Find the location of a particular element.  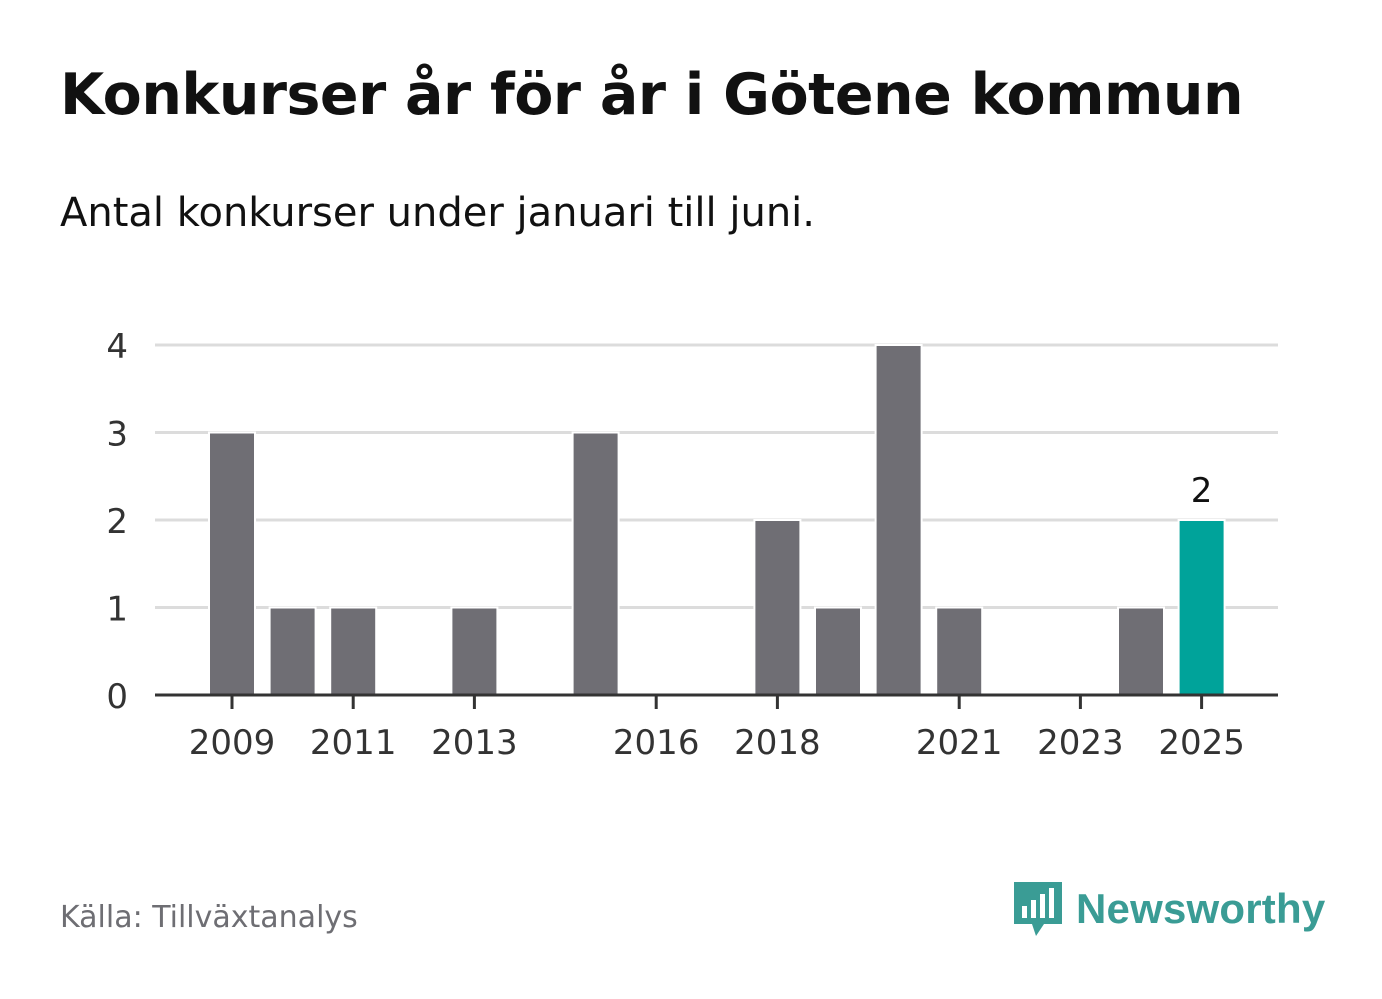

data-label-2025: 2 is located at coordinates (1202, 491).